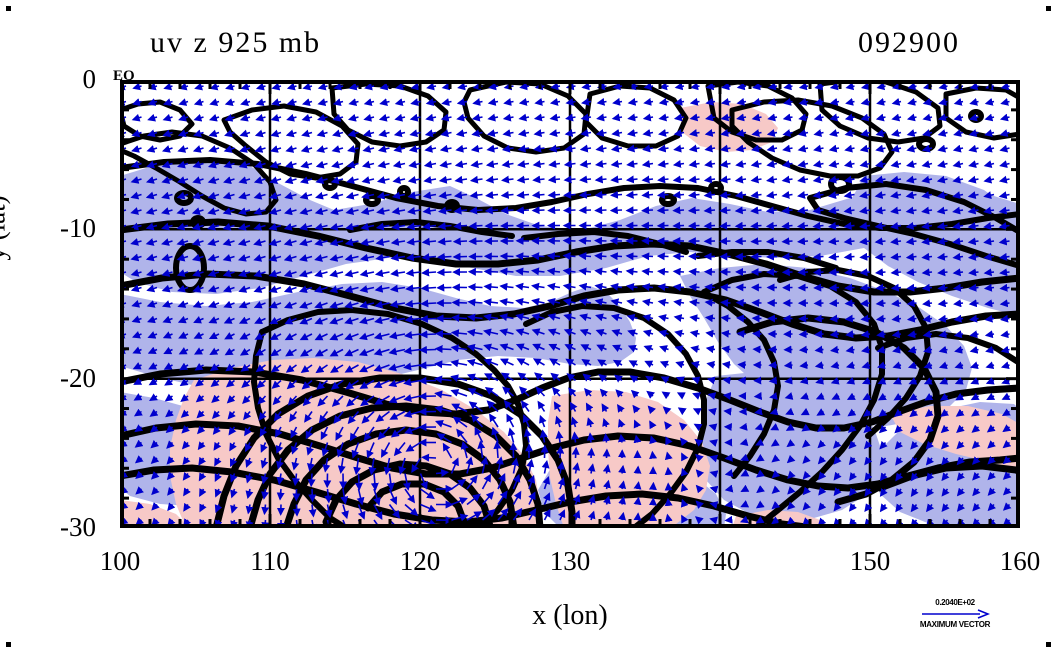 The height and width of the screenshot is (653, 1058). What do you see at coordinates (270, 561) in the screenshot?
I see `x-axis-tick-label: 110` at bounding box center [270, 561].